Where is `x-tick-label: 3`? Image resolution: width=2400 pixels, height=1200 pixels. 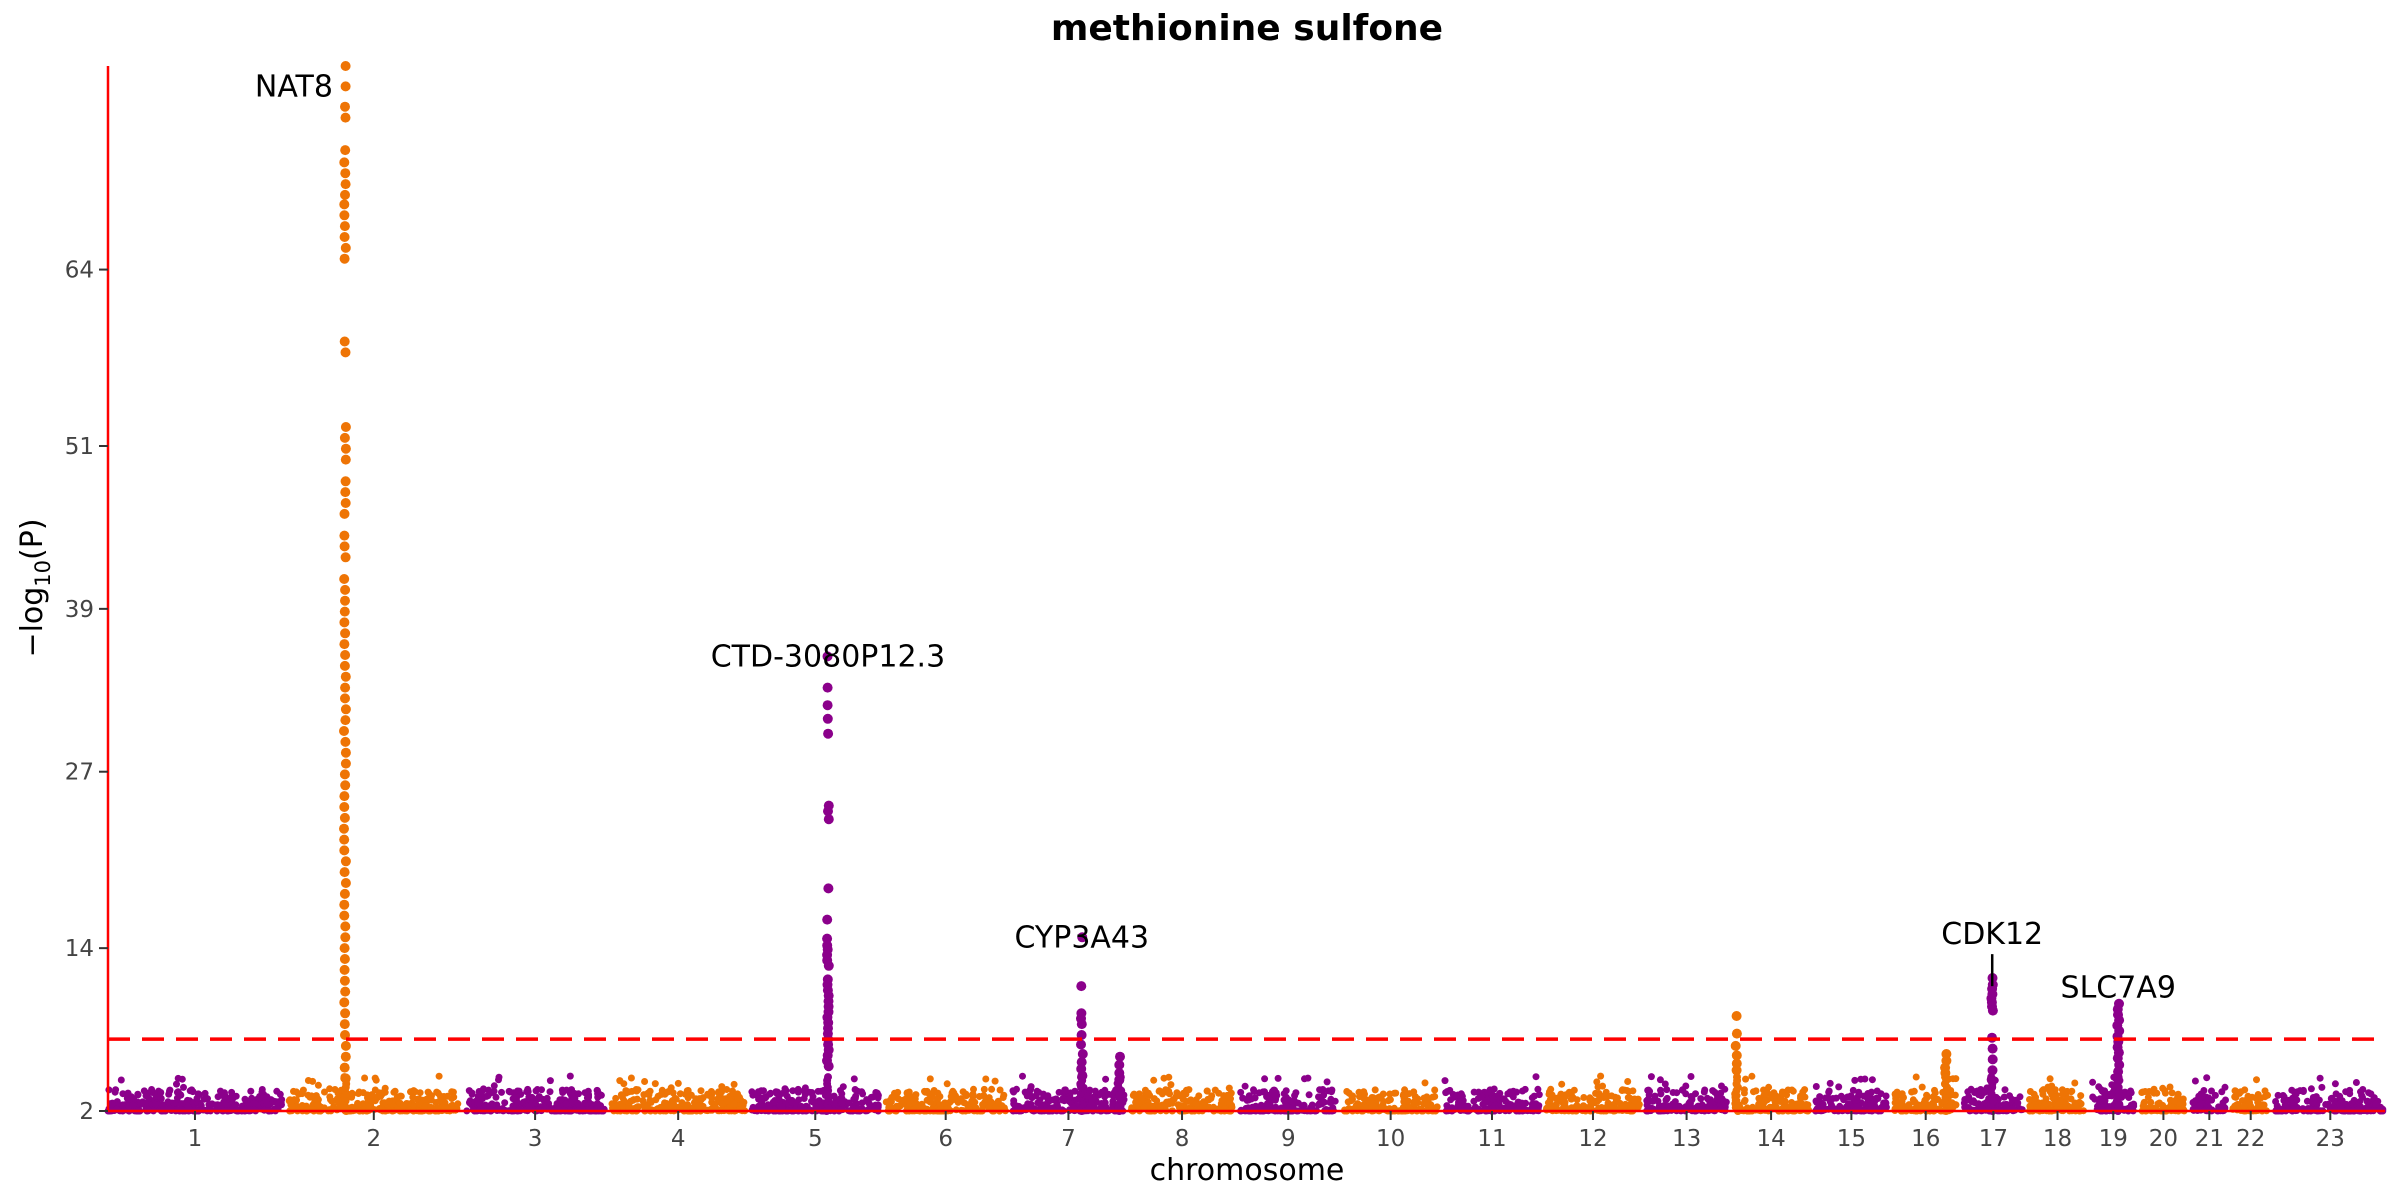
x-tick-label: 3 is located at coordinates (535, 1139).